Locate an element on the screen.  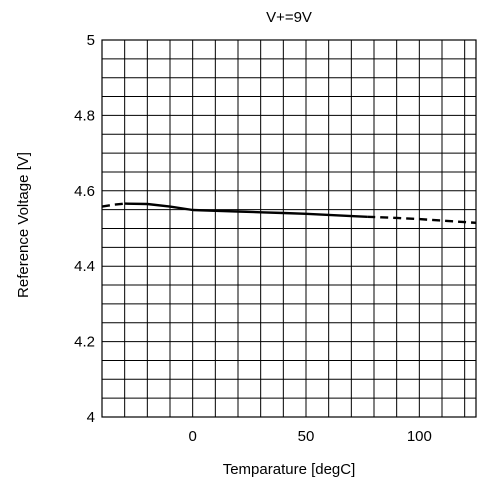
chart-title: V+=9V is located at coordinates (289, 17).